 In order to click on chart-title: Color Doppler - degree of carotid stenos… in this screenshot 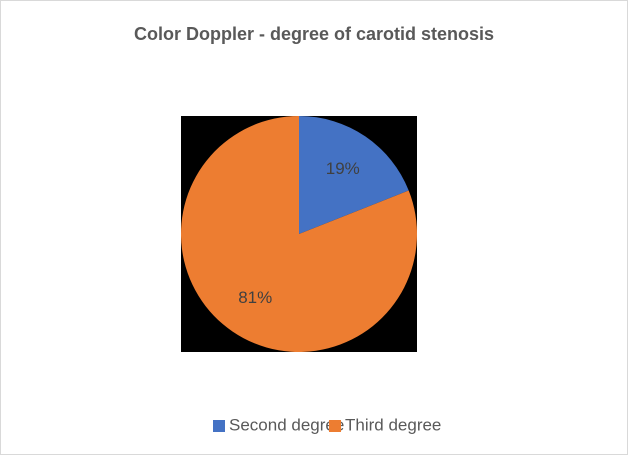, I will do `click(314, 34)`.